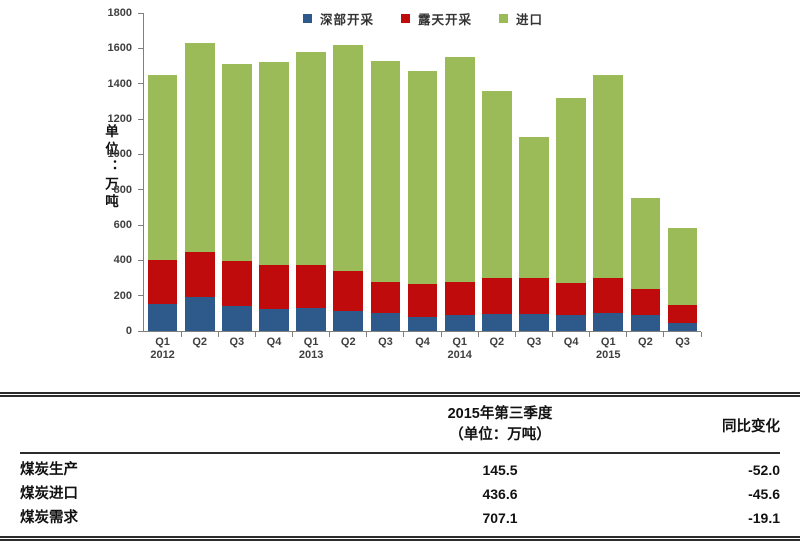 This screenshot has width=800, height=543. What do you see at coordinates (119, 119) in the screenshot?
I see `y-tick-label: 1200` at bounding box center [119, 119].